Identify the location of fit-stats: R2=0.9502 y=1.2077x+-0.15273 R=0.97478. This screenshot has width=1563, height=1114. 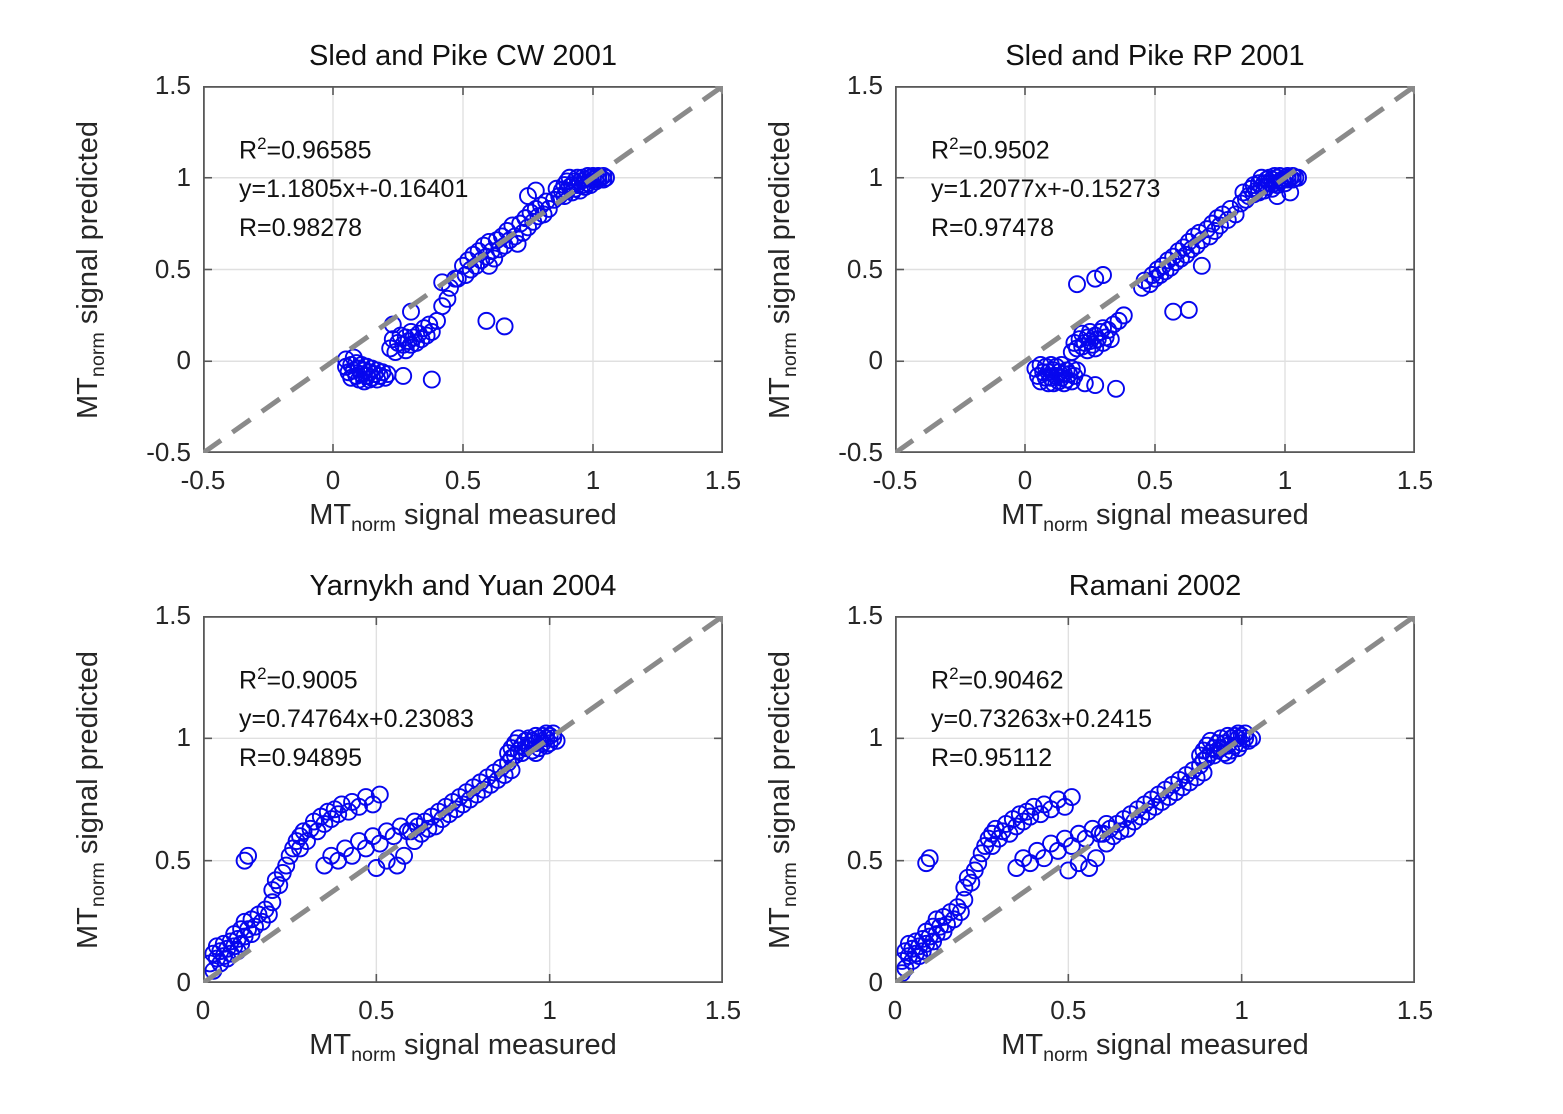
(1045, 186).